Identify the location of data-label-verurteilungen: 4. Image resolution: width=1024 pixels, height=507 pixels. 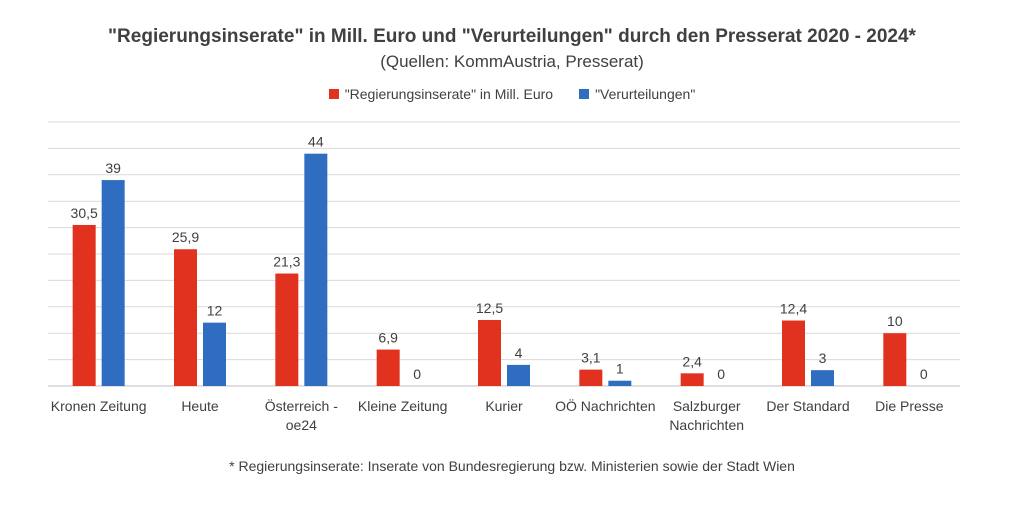
(519, 353).